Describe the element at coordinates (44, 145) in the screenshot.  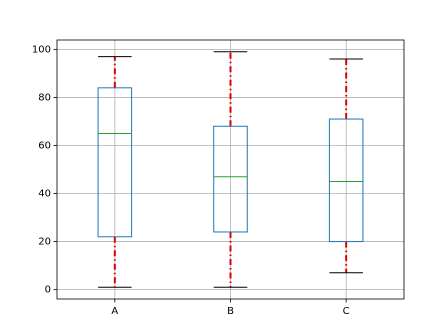
I see `y-tick-label: 60` at that location.